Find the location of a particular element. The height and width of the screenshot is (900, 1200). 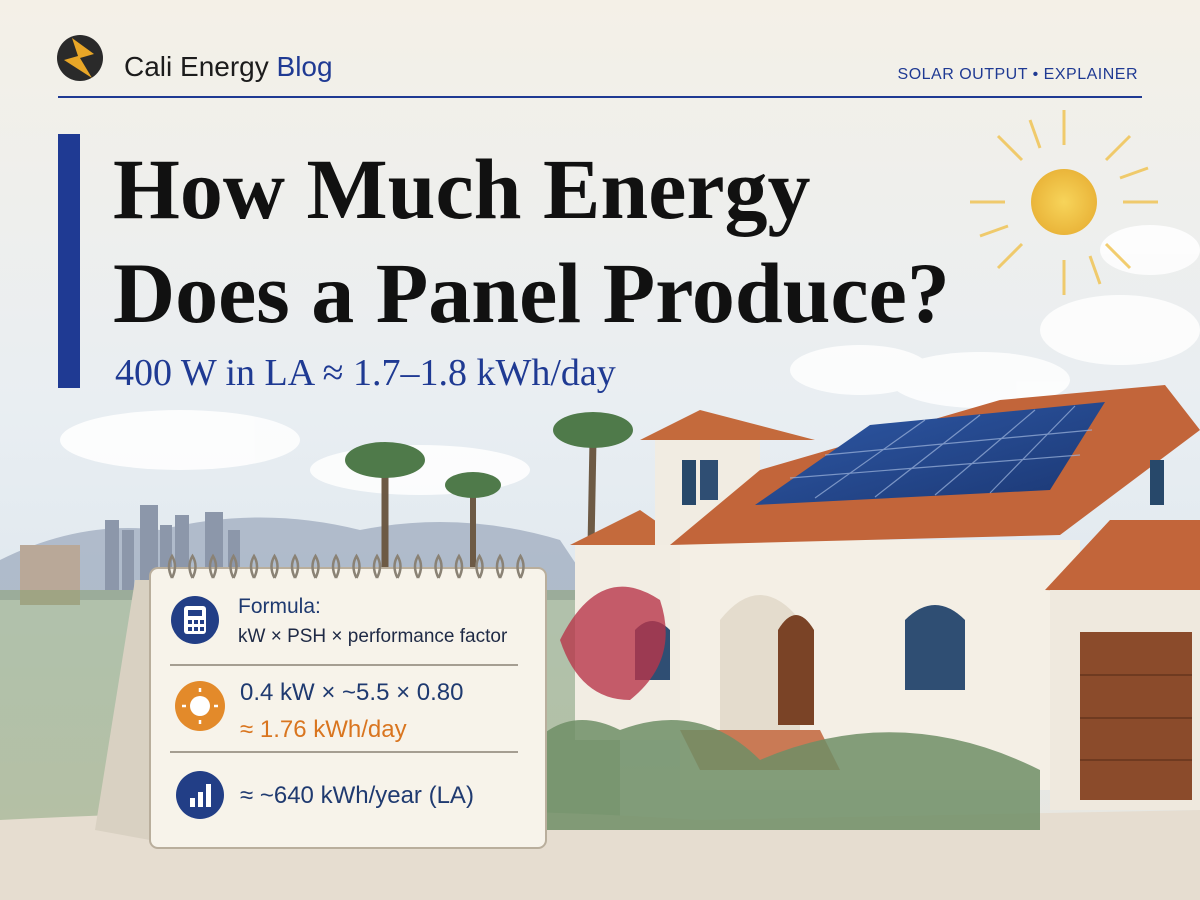

brand-accent: Blog is located at coordinates (305, 66).